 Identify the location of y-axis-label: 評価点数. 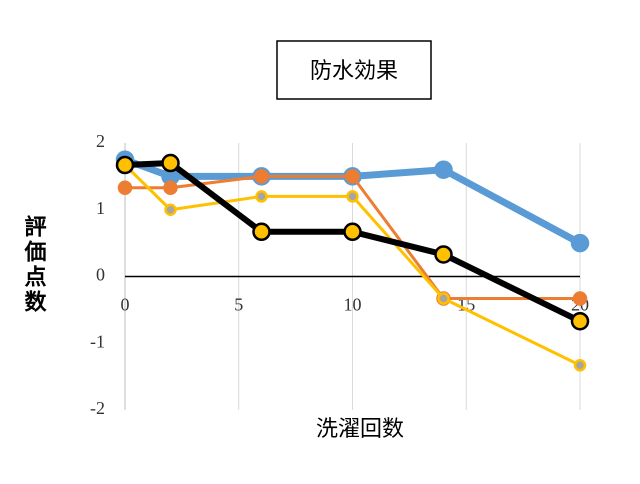
(34, 264).